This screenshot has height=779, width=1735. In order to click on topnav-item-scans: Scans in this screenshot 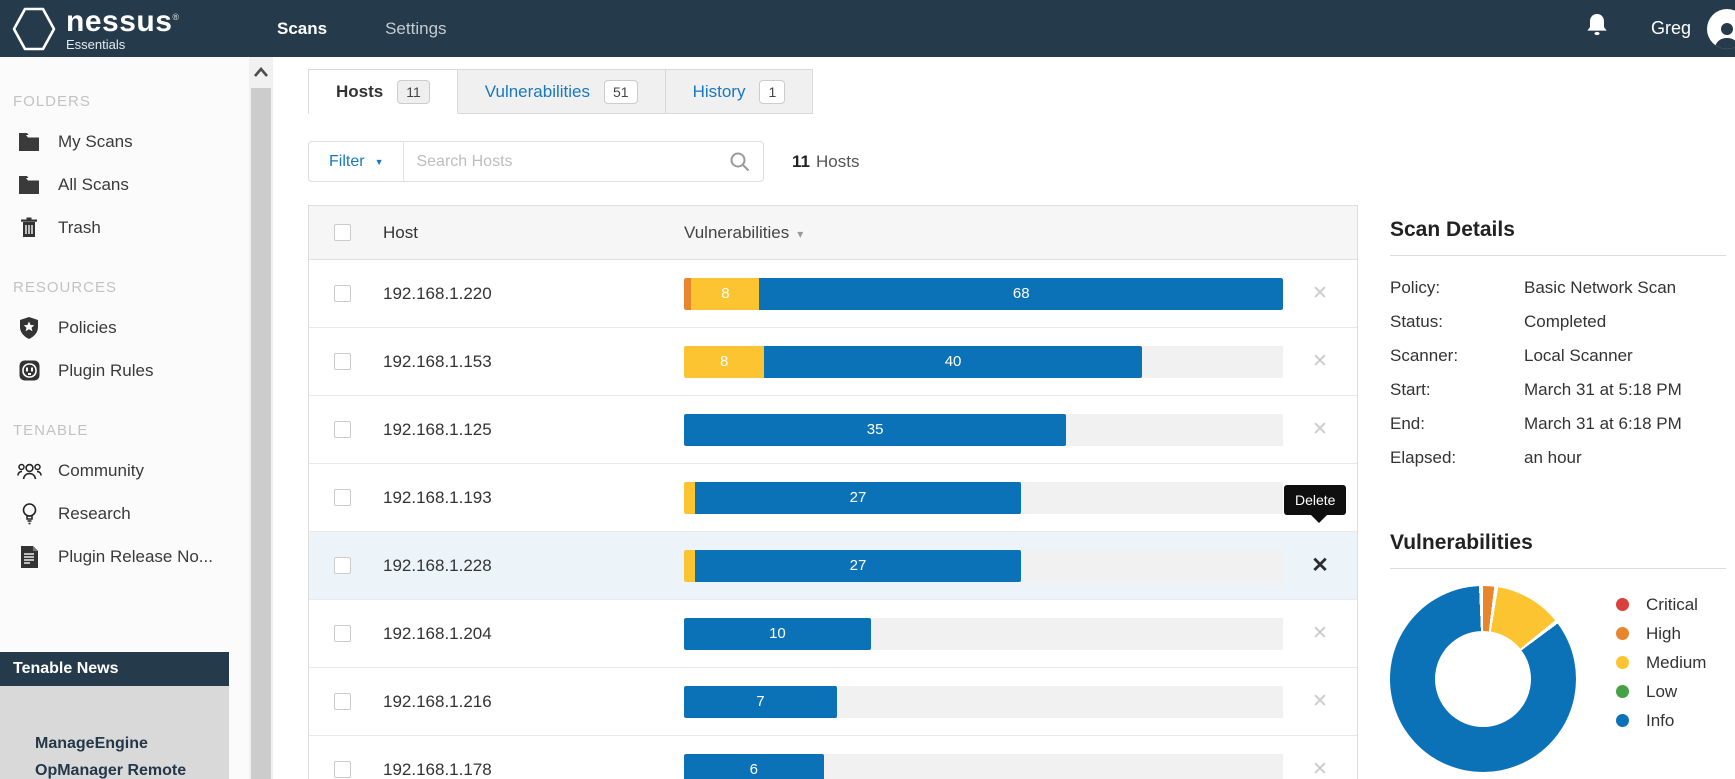, I will do `click(302, 28)`.